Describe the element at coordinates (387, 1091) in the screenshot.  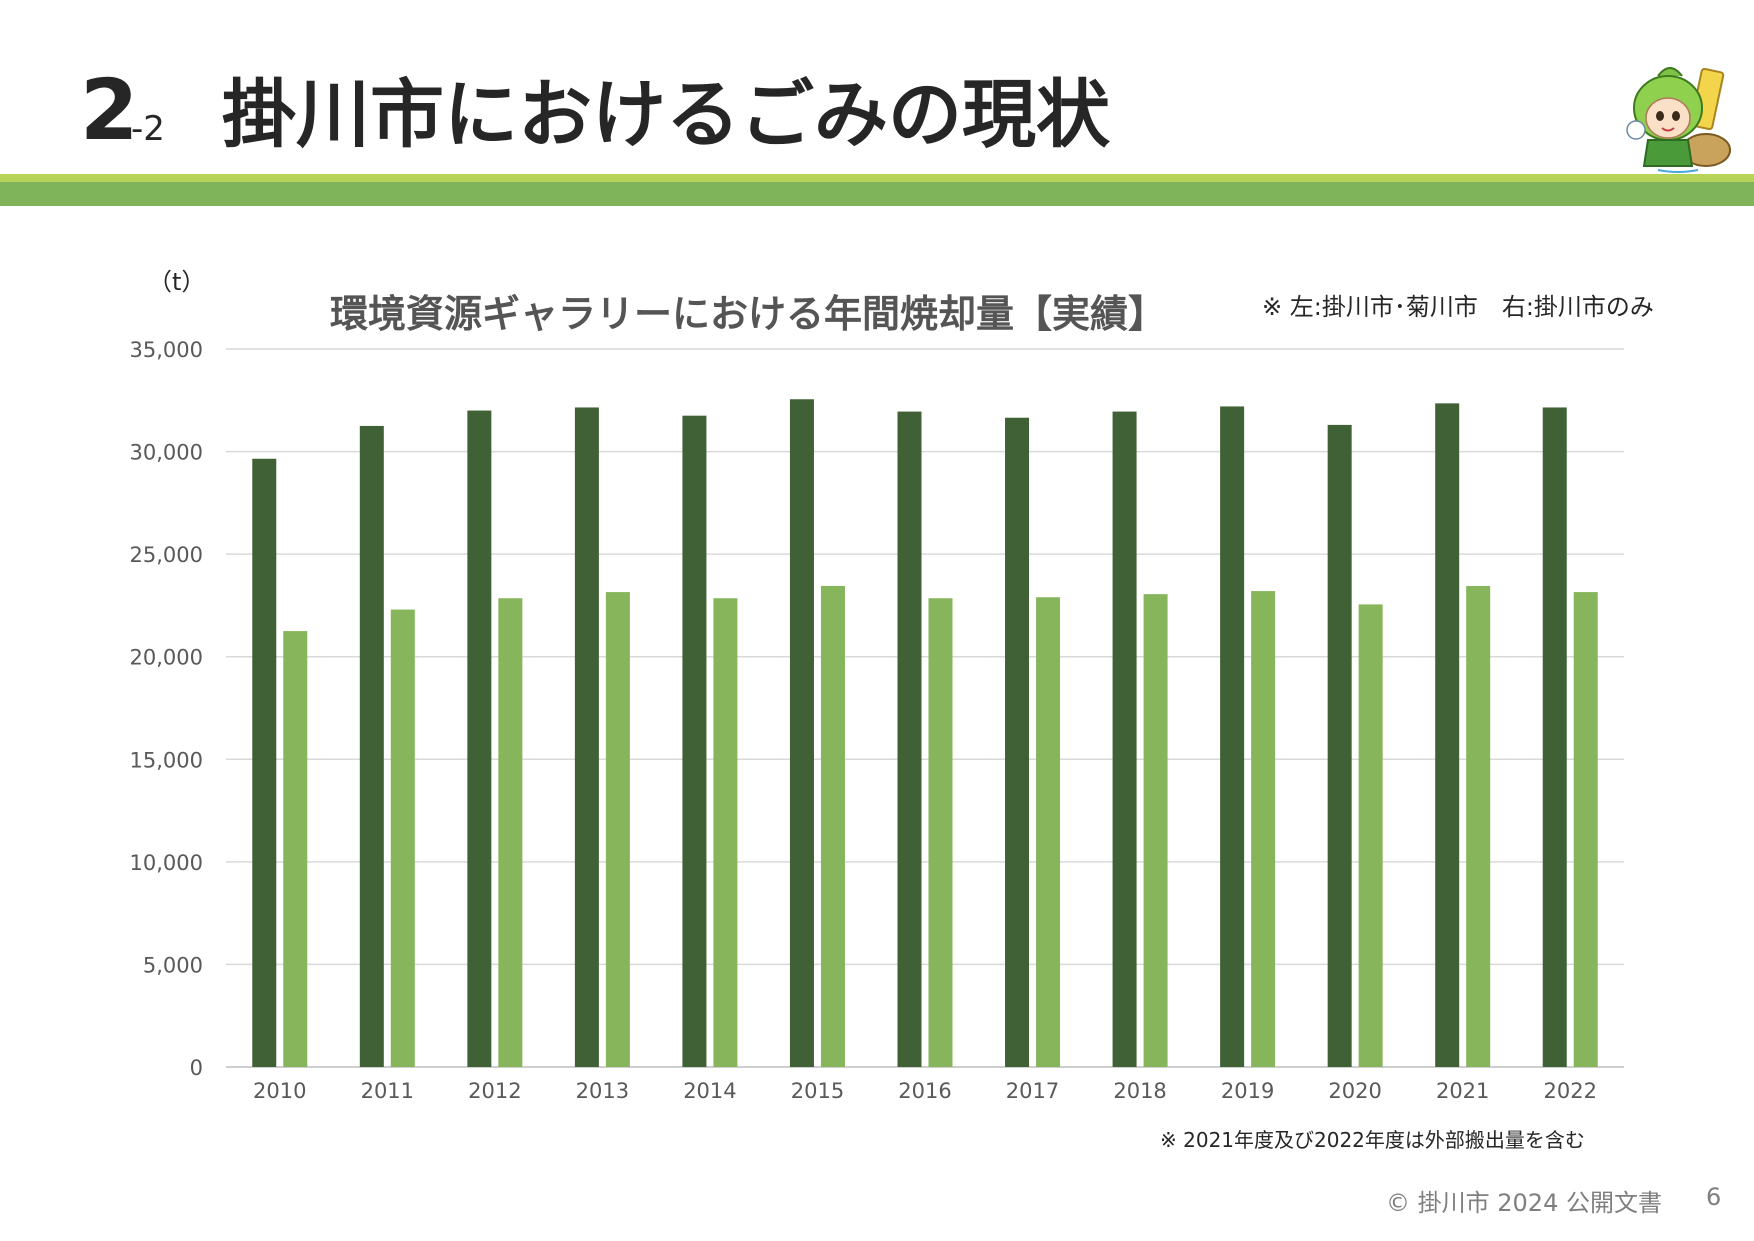
I see `x-tick-label: 2011` at that location.